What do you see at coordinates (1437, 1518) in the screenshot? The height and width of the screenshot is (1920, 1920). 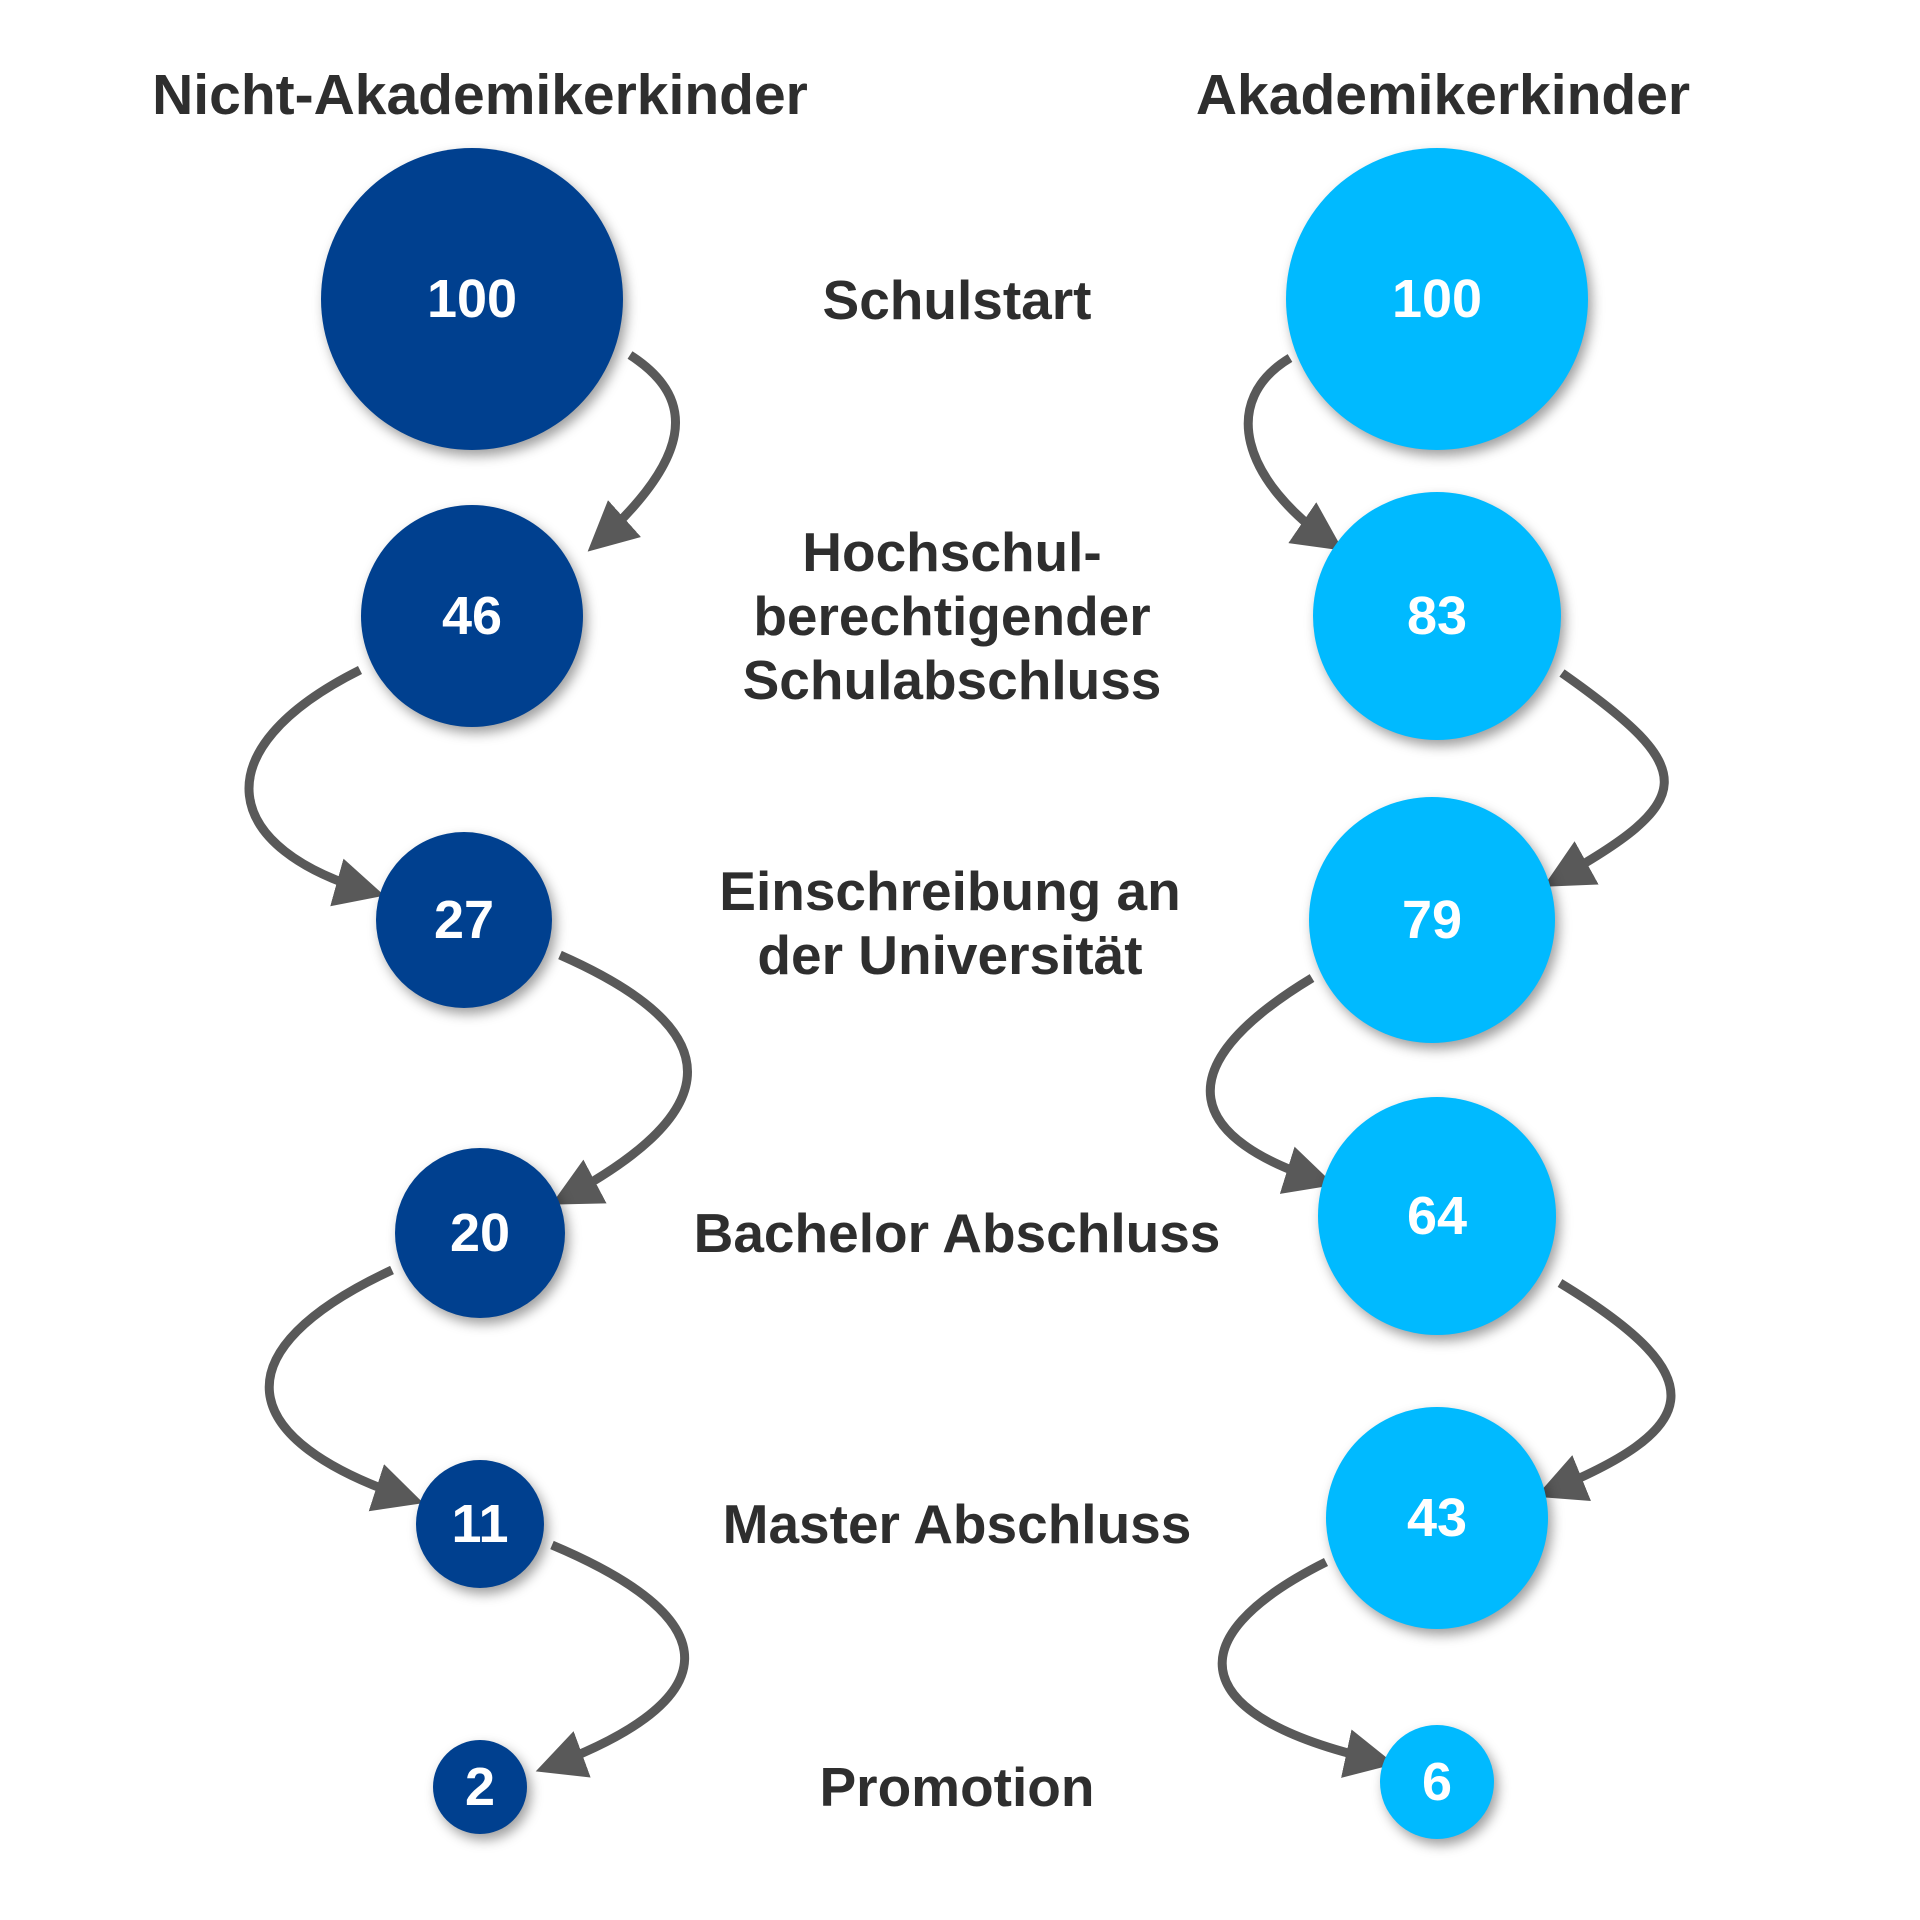 I see `right-node-master: 43` at bounding box center [1437, 1518].